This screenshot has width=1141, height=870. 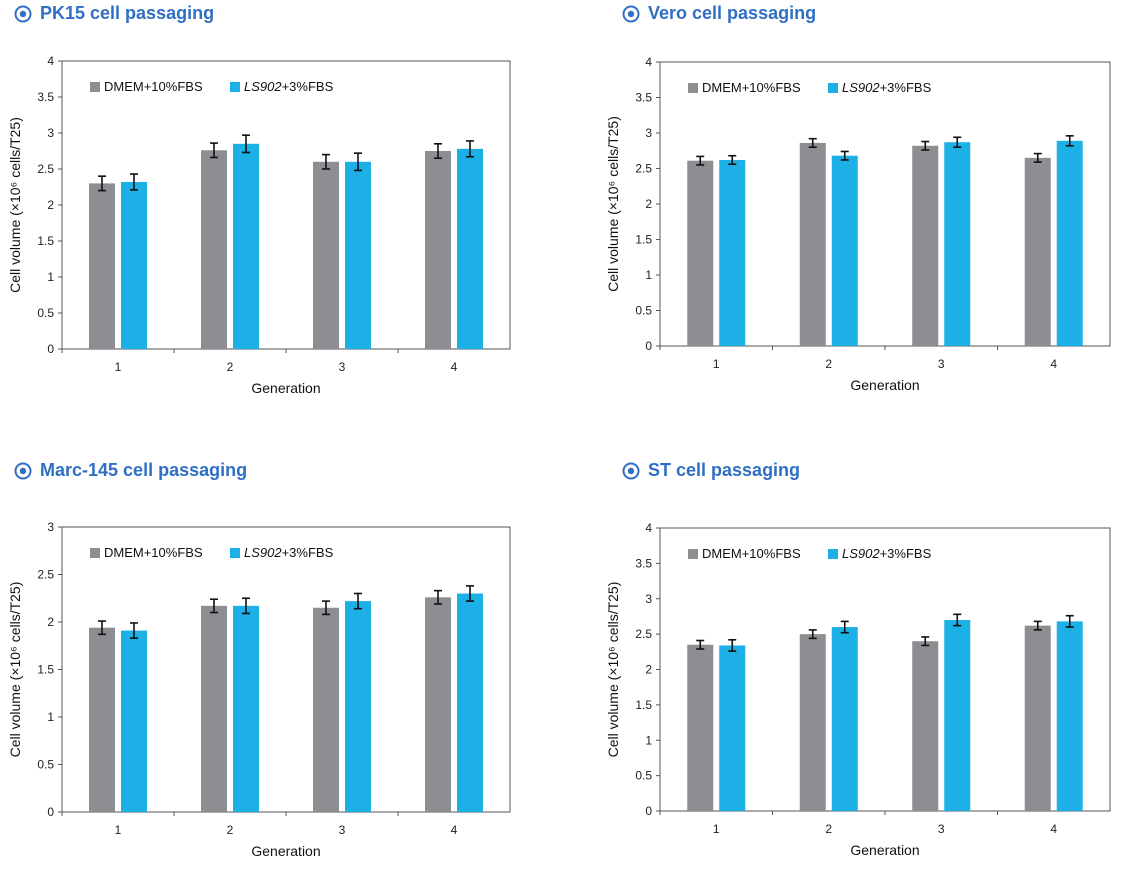 What do you see at coordinates (732, 13) in the screenshot?
I see `chart-title: Vero cell passaging` at bounding box center [732, 13].